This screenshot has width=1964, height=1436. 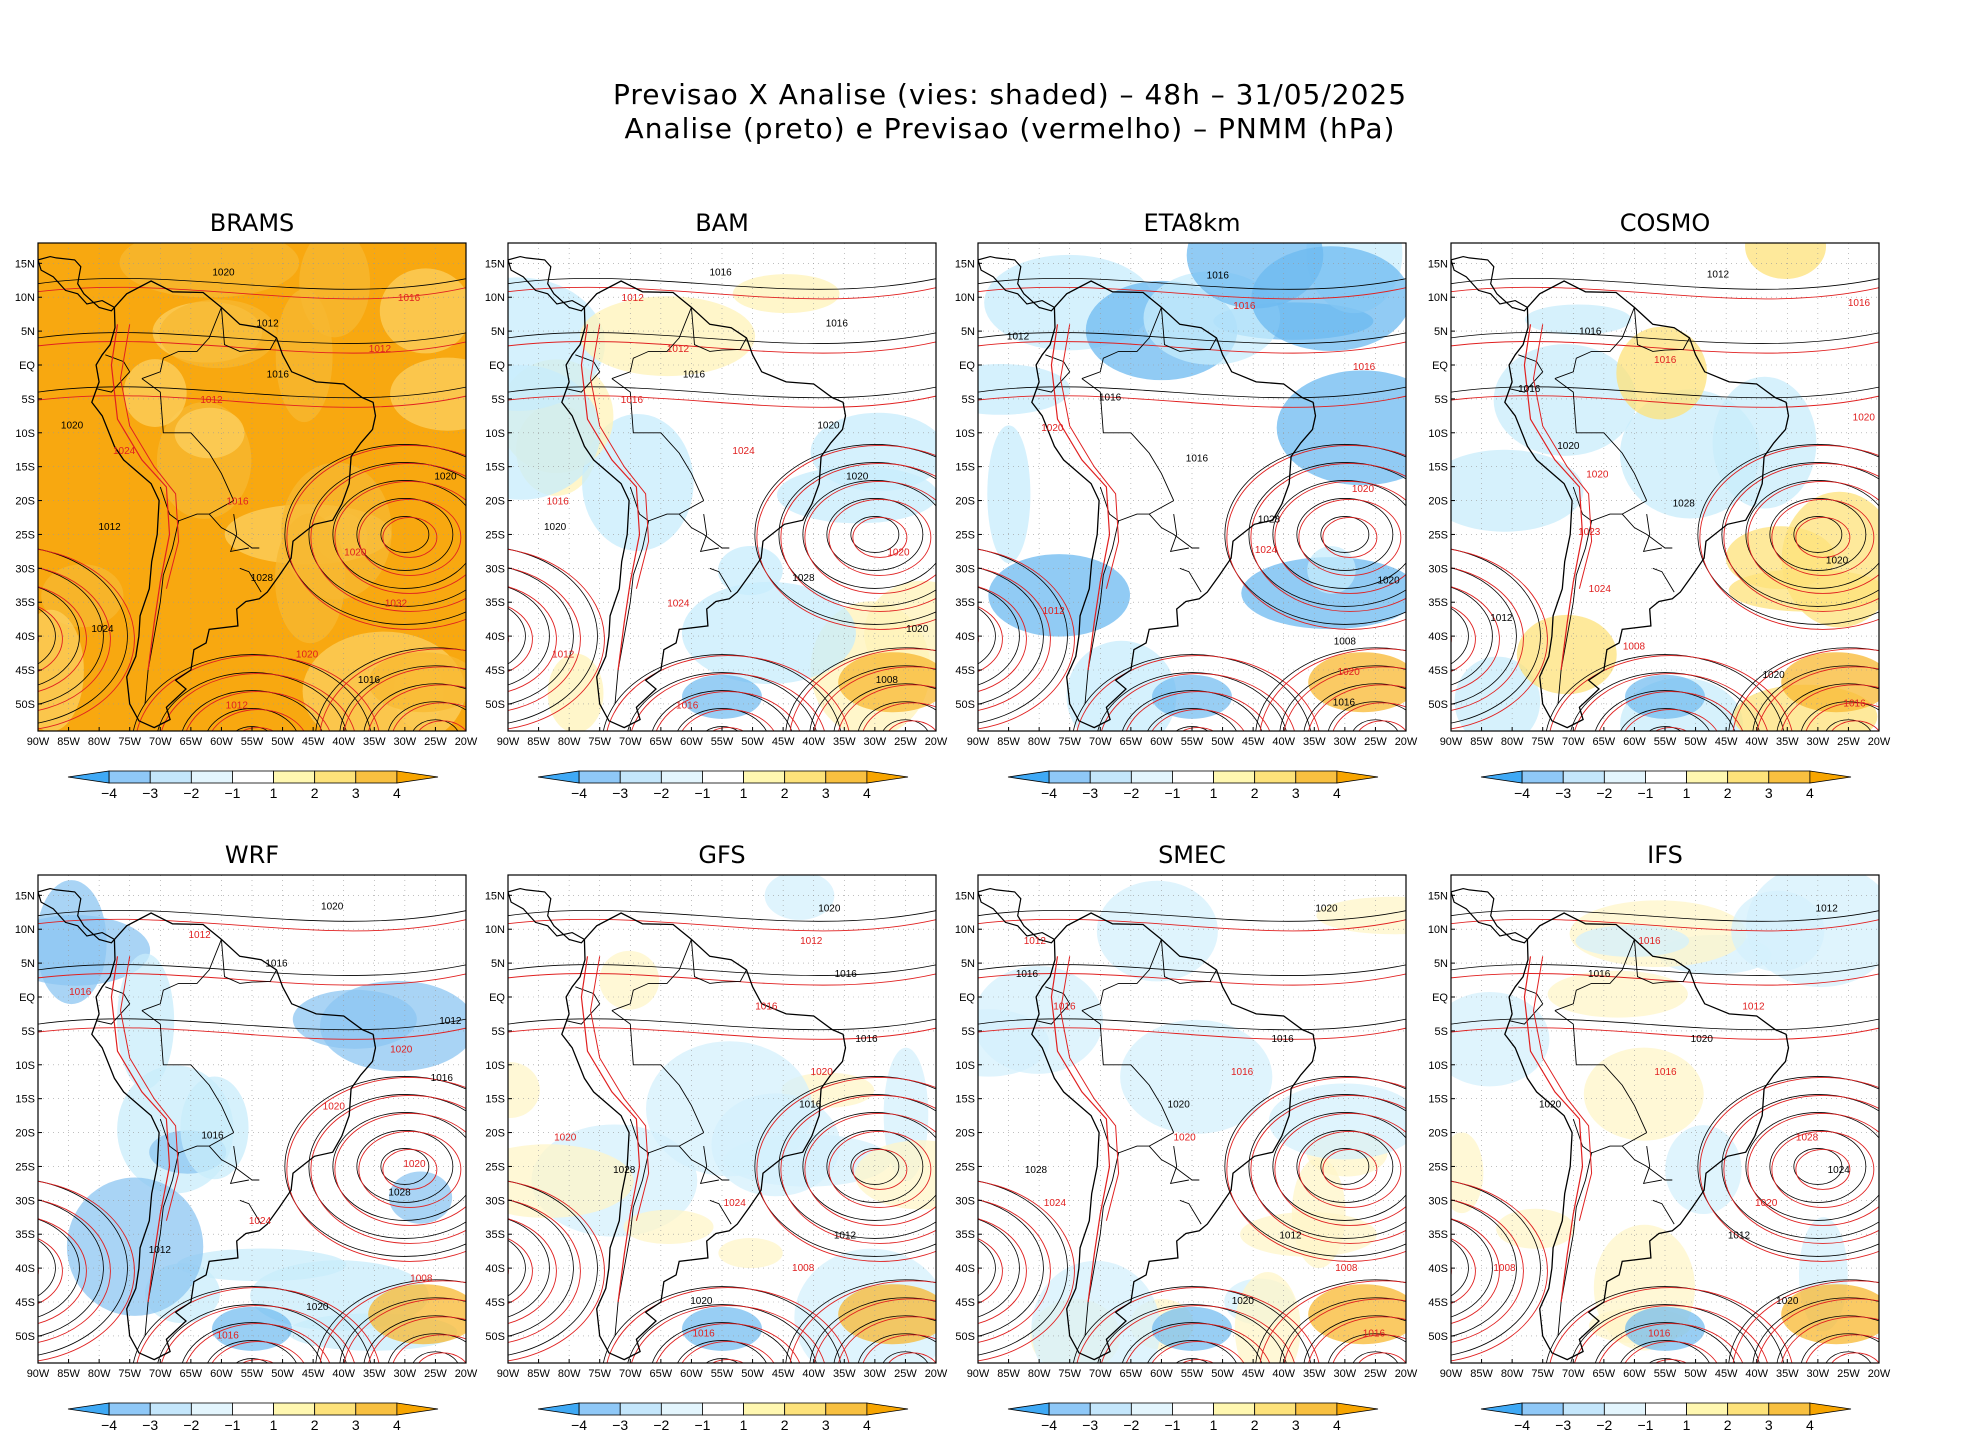 What do you see at coordinates (25, 1134) in the screenshot?
I see `lat-tick-label: 20S` at bounding box center [25, 1134].